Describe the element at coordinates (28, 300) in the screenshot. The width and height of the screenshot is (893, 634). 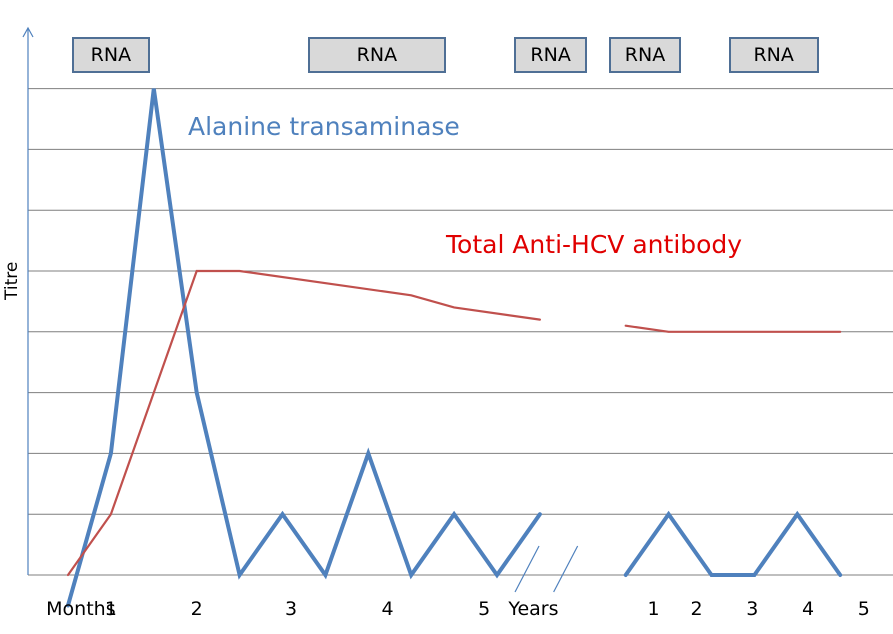
I see `axes` at that location.